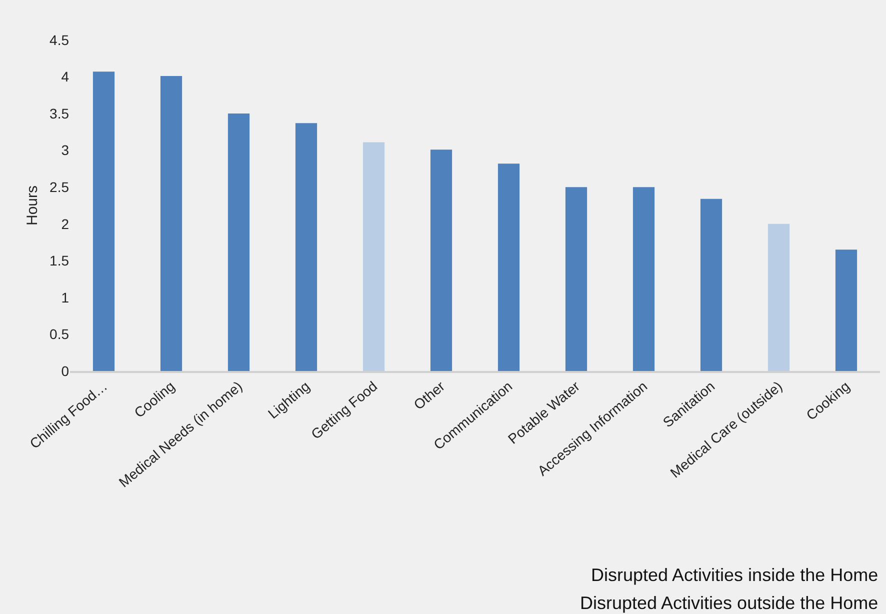 Image resolution: width=886 pixels, height=614 pixels. I want to click on y-tick-label: 1, so click(65, 297).